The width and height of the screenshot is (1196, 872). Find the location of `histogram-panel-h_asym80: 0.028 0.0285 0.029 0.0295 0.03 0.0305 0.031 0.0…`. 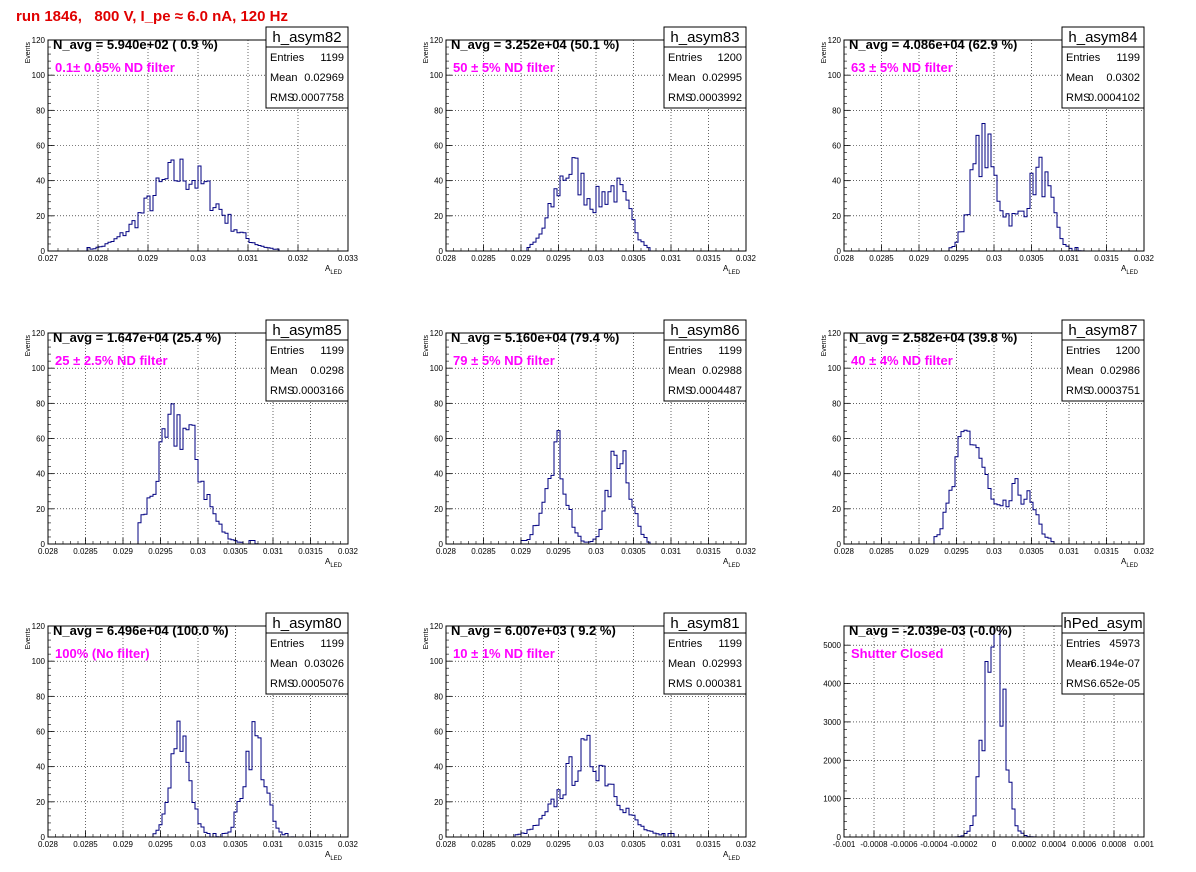

histogram-panel-h_asym80: 0.028 0.0285 0.029 0.0295 0.03 0.0305 0.031 0.0… is located at coordinates (192, 737).